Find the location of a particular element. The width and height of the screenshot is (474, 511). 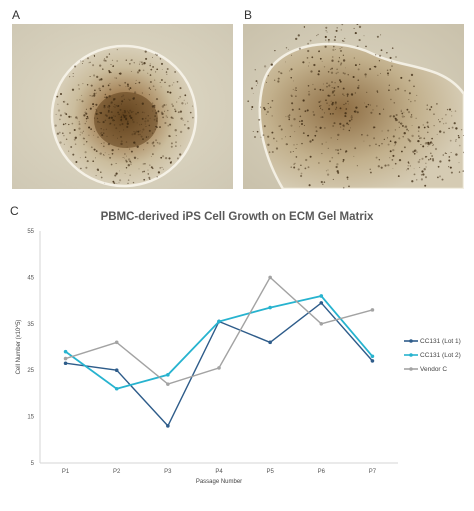

panel-label-b: B is located at coordinates (248, 15).